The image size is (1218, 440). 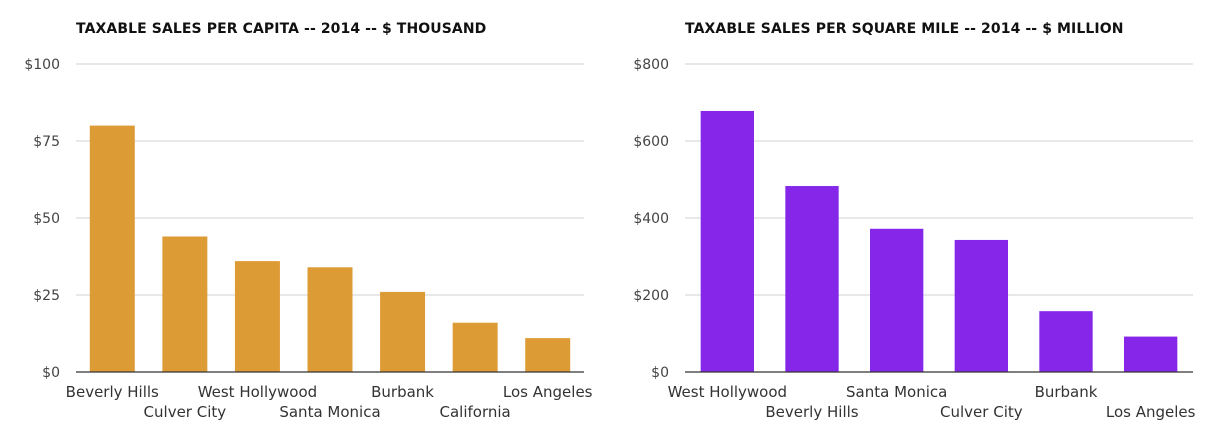 I want to click on y-tick-label: $100, so click(x=42, y=65).